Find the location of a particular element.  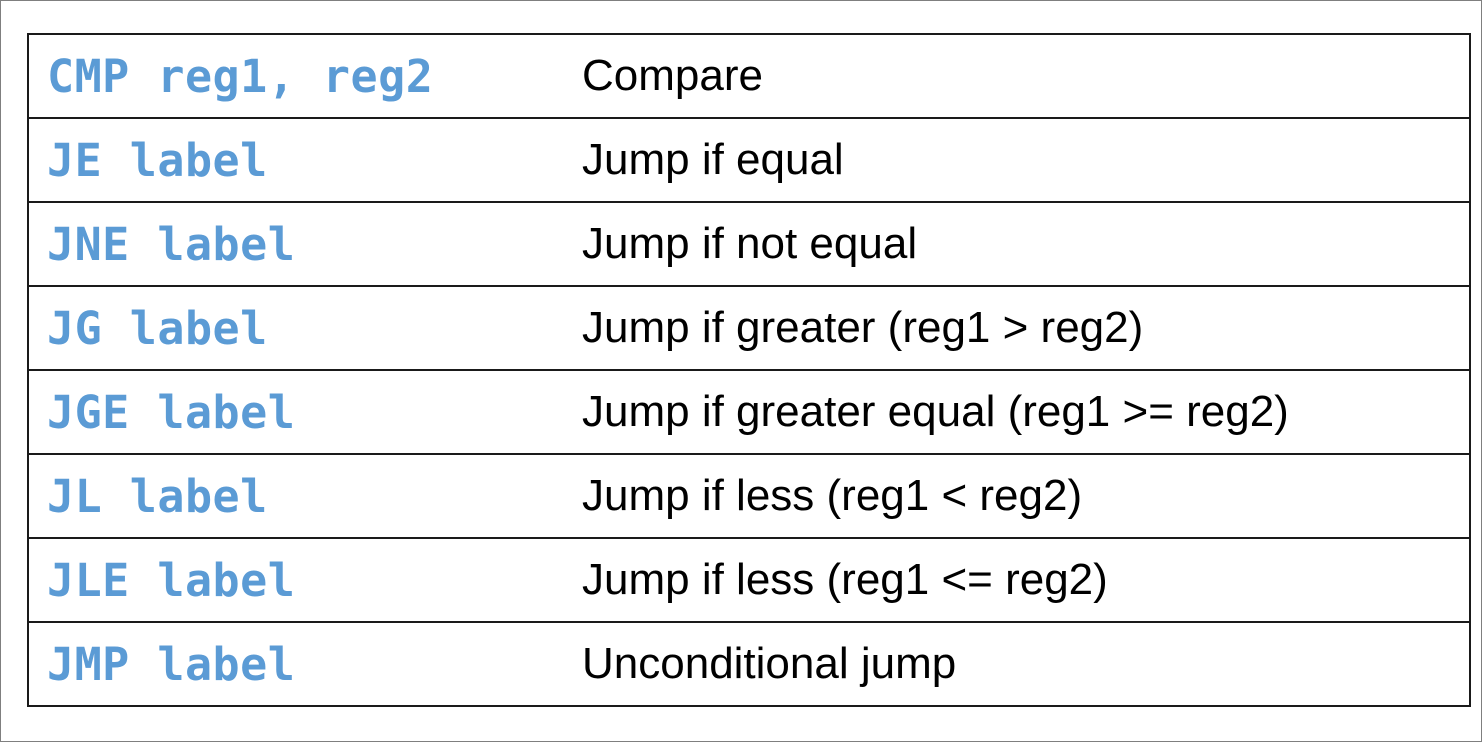

instruction-code: JE label is located at coordinates (157, 160).